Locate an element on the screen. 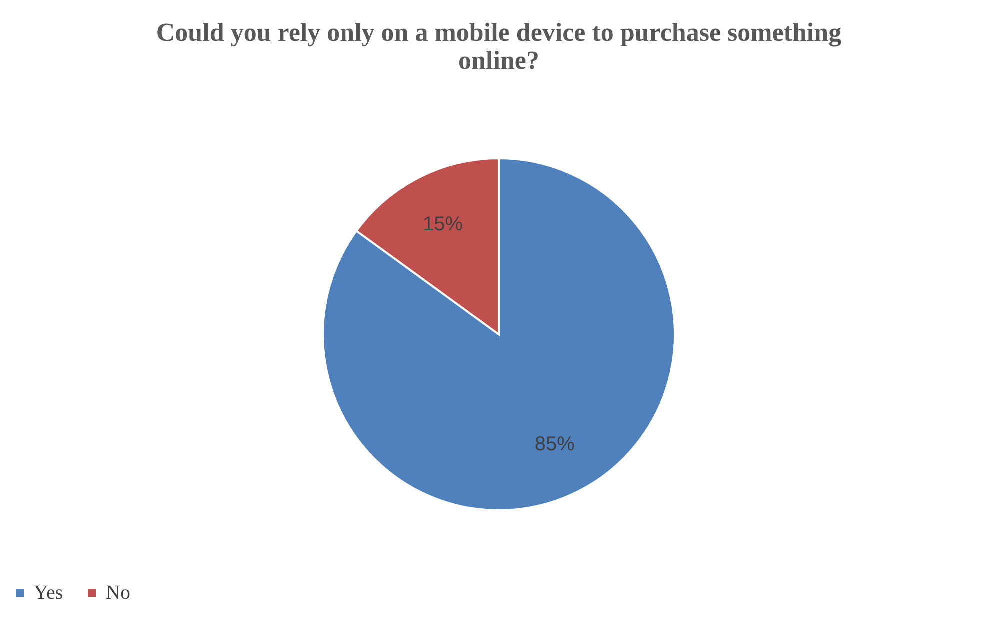 The width and height of the screenshot is (998, 623). data-label: 15% is located at coordinates (443, 225).